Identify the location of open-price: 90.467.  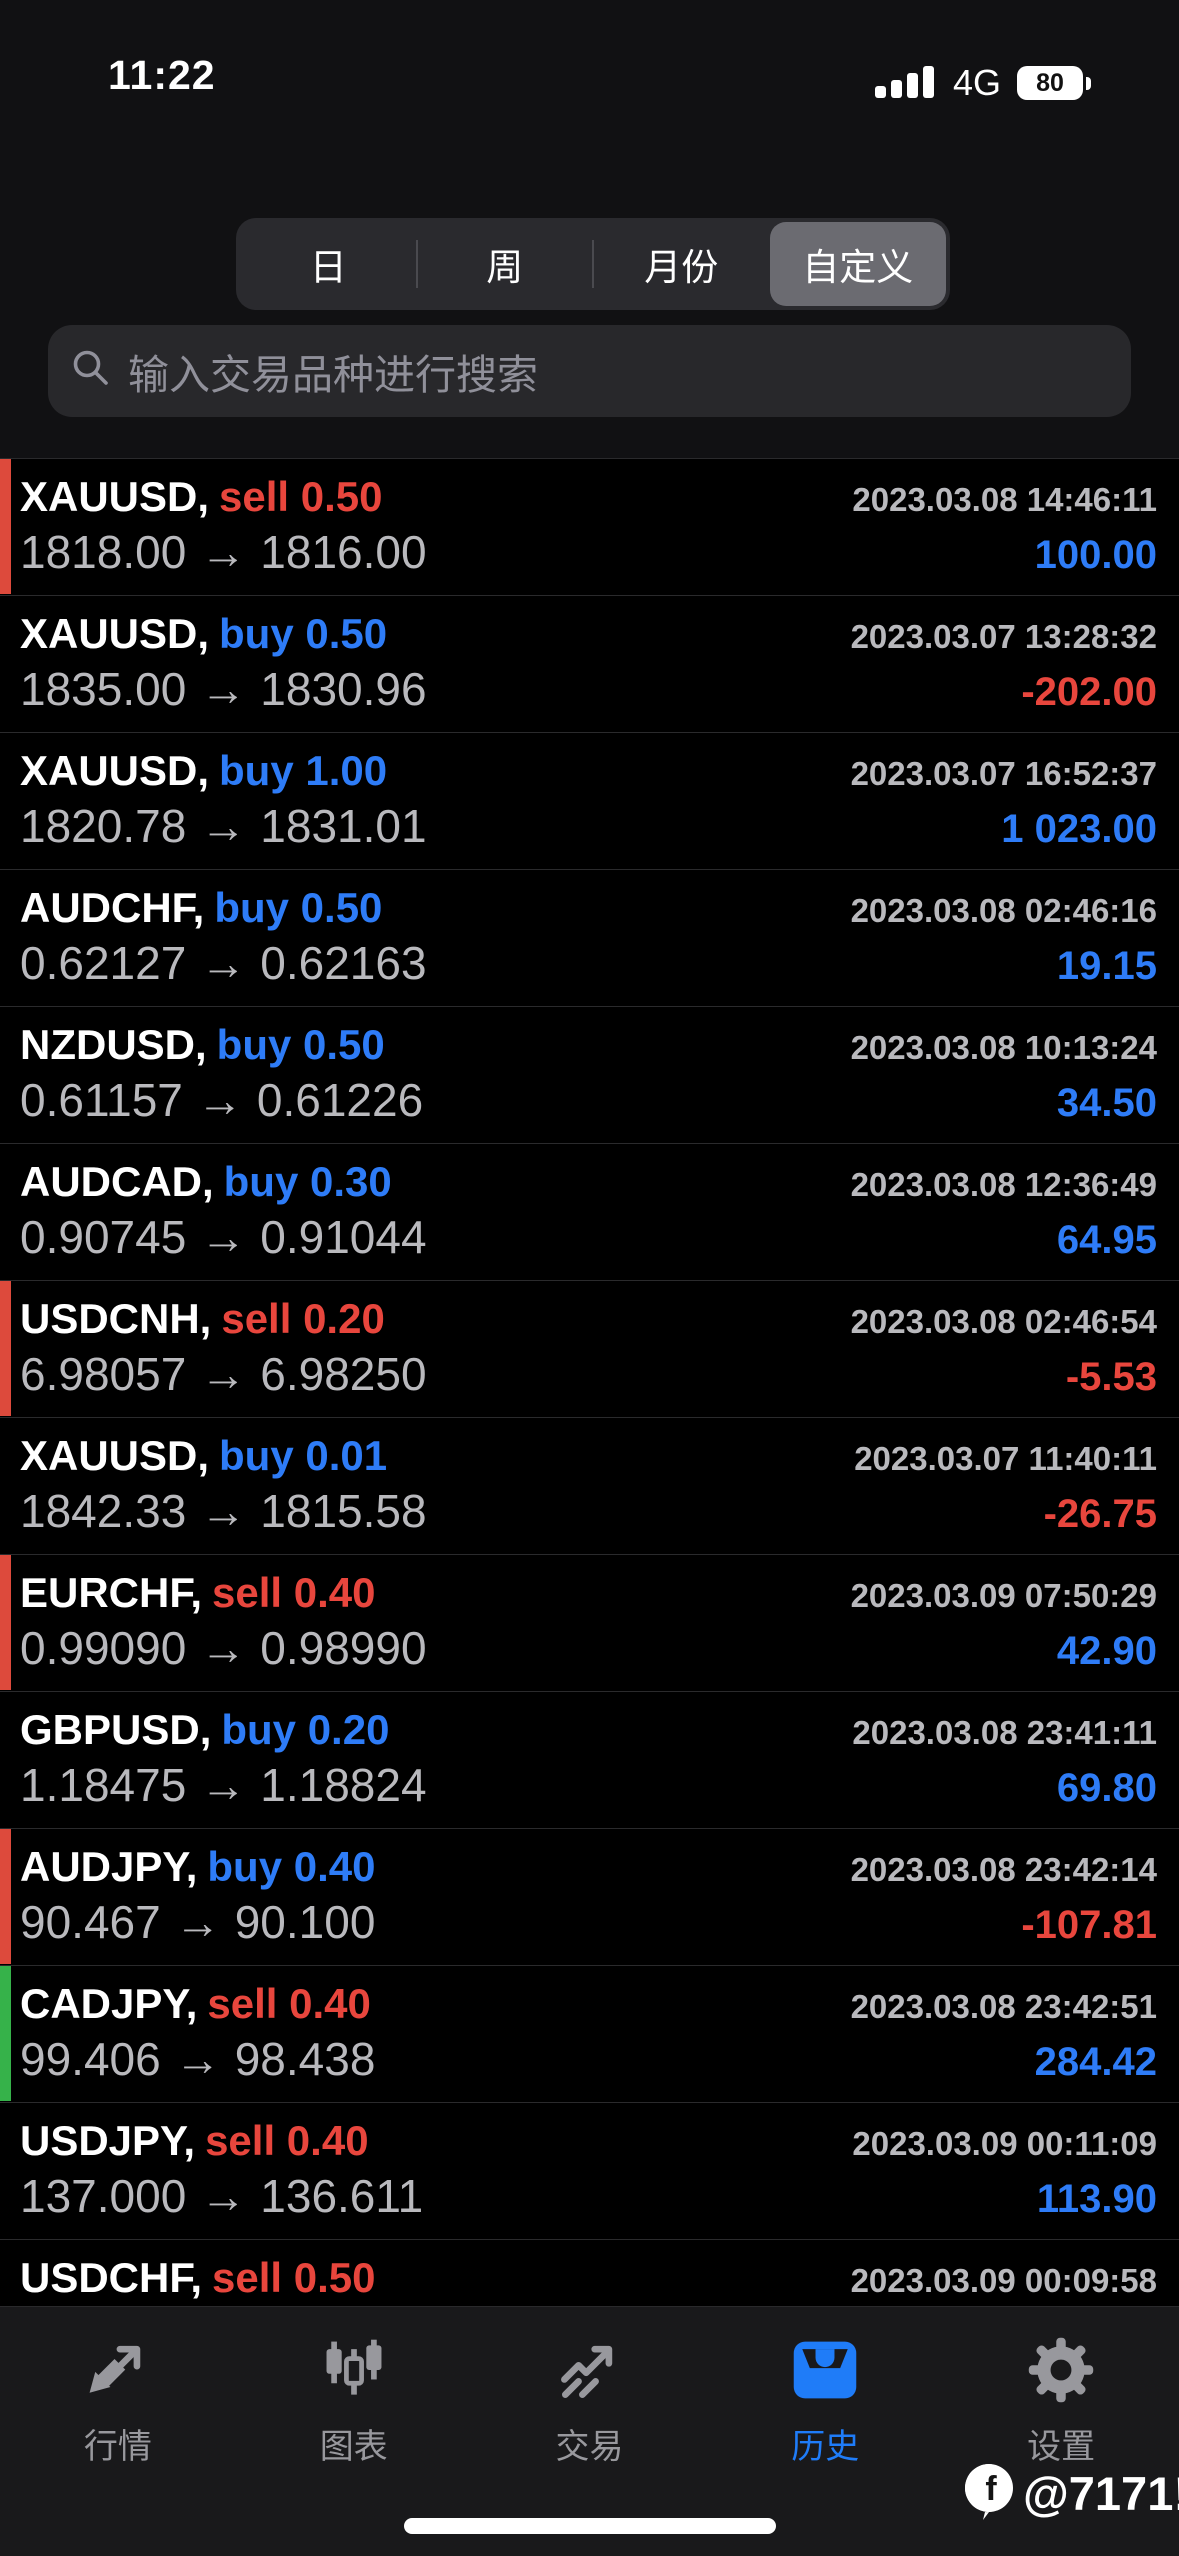
(90, 1922).